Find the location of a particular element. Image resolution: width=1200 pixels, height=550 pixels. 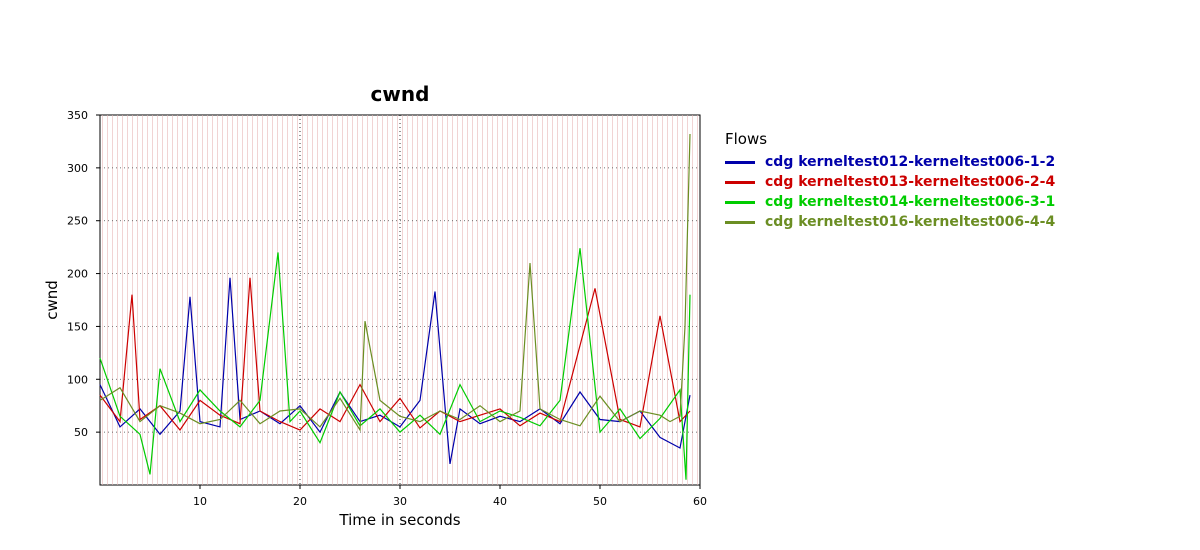

x-tick-label: 30 is located at coordinates (400, 501).